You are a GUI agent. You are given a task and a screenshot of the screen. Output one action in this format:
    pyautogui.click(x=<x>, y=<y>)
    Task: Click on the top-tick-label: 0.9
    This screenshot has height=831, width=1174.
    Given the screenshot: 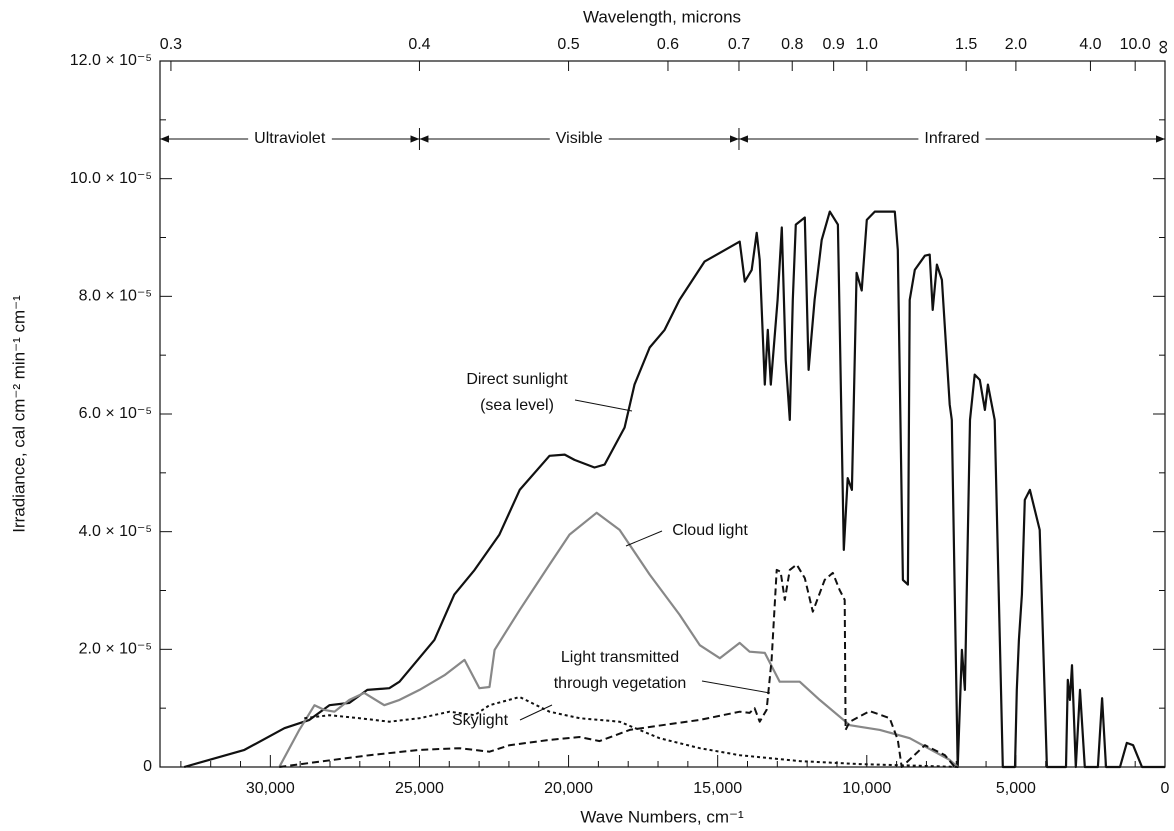 What is the action you would take?
    pyautogui.click(x=834, y=44)
    